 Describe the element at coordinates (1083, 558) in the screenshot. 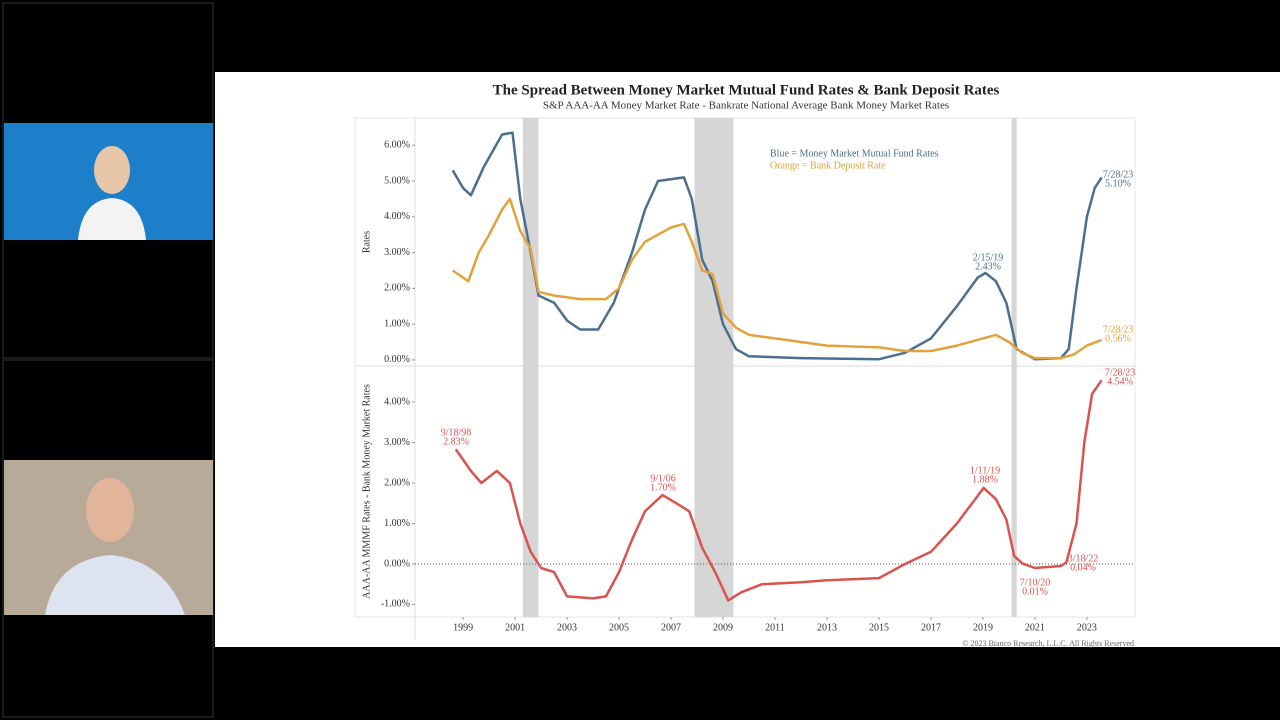

I see `annotation-date: 3/18/22` at that location.